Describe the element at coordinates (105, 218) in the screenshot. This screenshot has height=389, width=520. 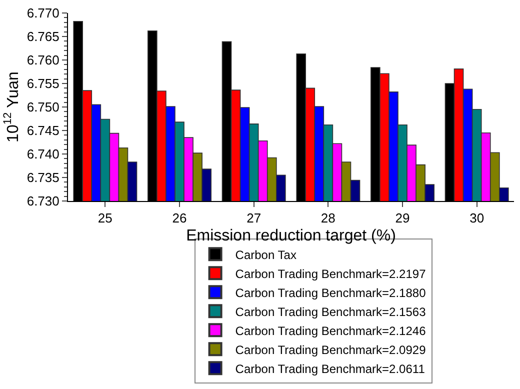
I see `x-tick-label: 25` at that location.